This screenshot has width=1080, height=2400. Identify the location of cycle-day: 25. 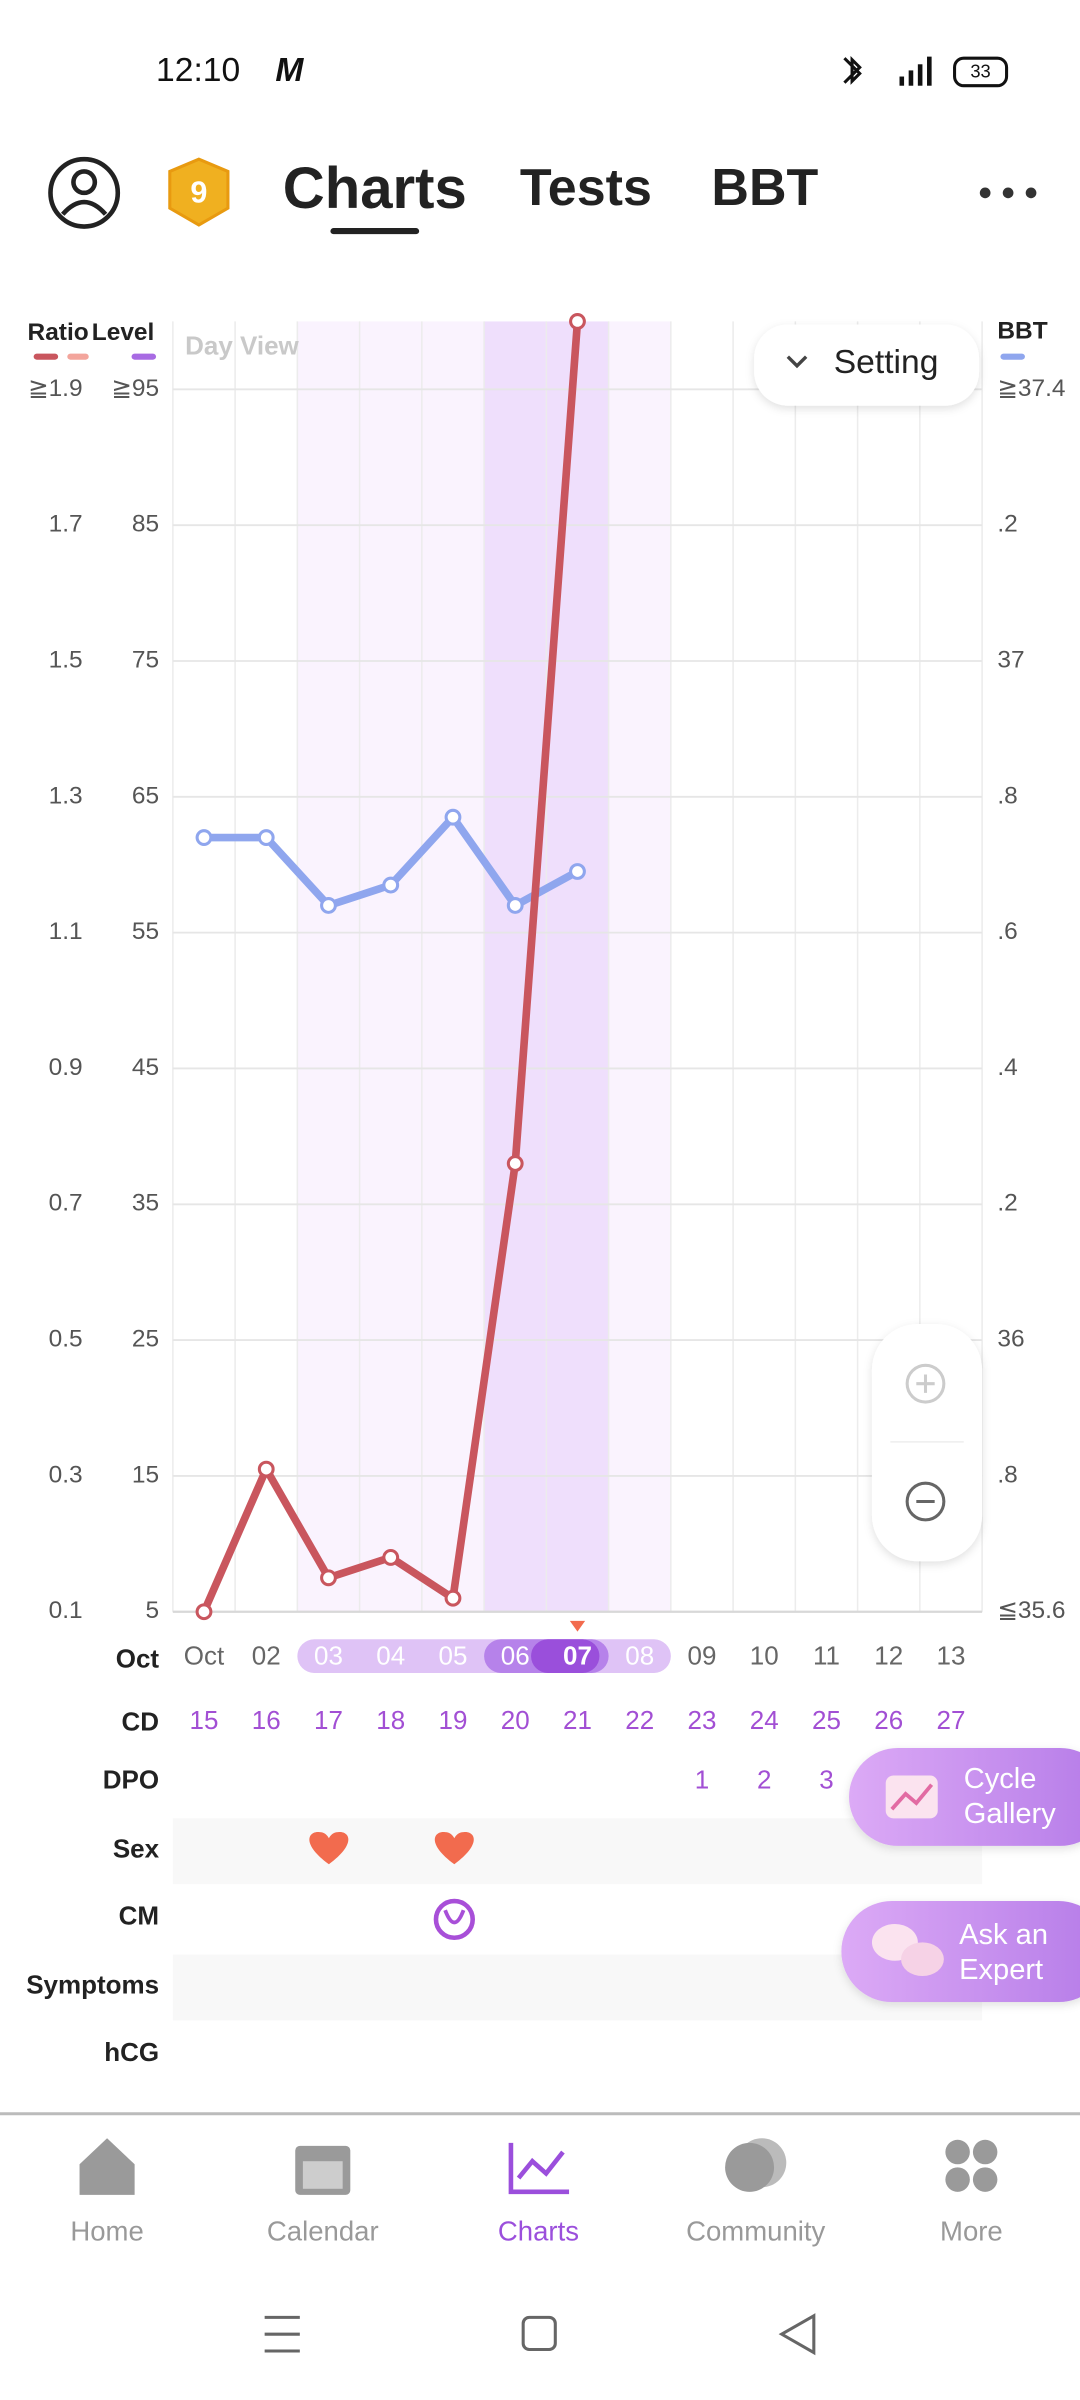
(826, 1720).